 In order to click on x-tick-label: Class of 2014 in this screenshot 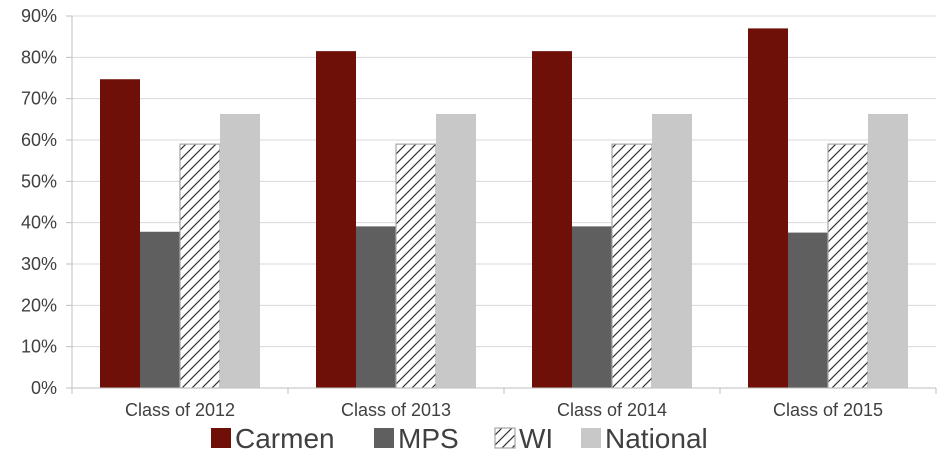, I will do `click(612, 410)`.